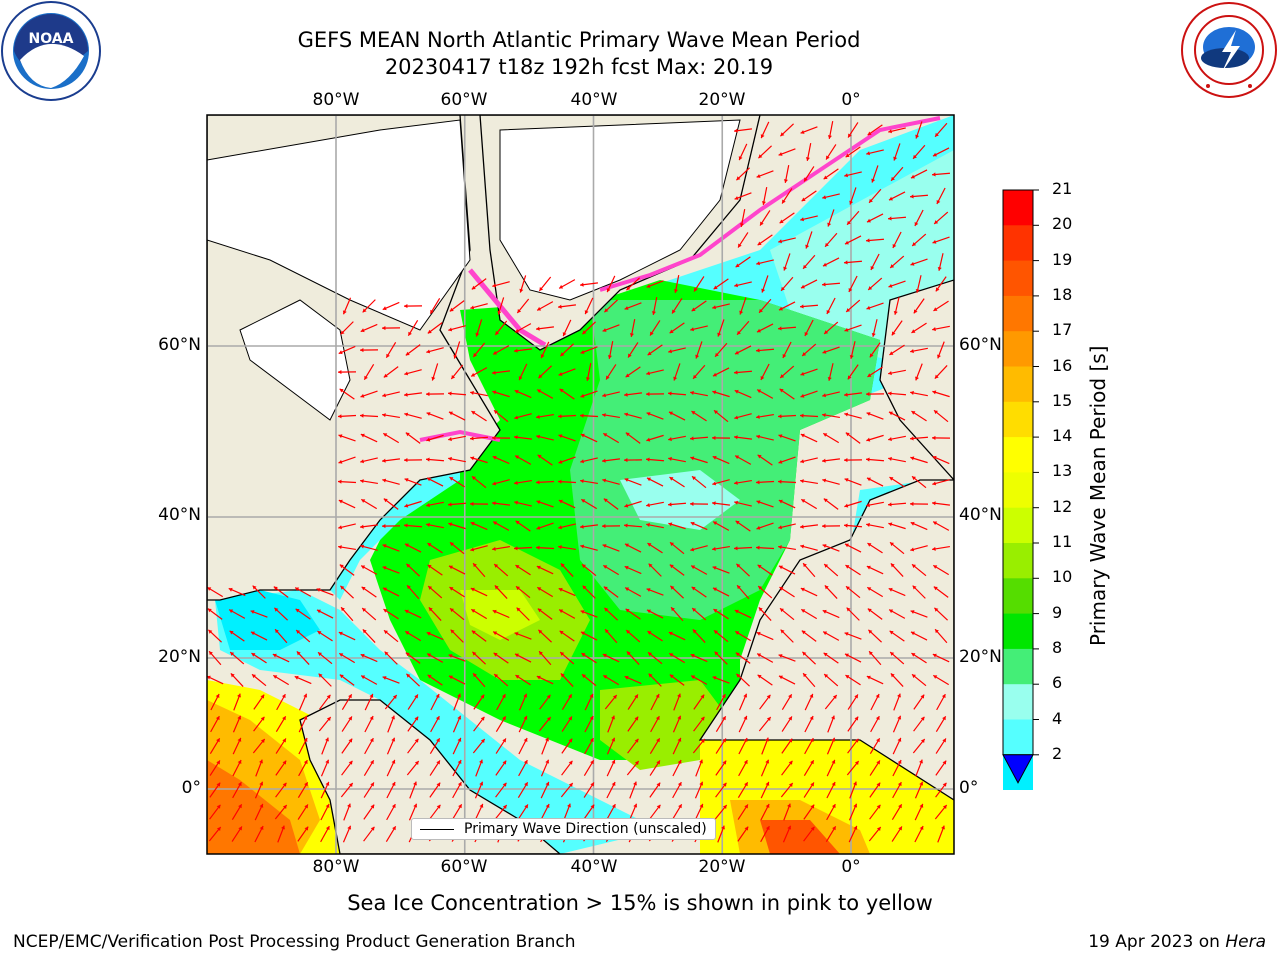 The height and width of the screenshot is (960, 1280). Describe the element at coordinates (1062, 330) in the screenshot. I see `colorbar-tick-label: 17` at that location.